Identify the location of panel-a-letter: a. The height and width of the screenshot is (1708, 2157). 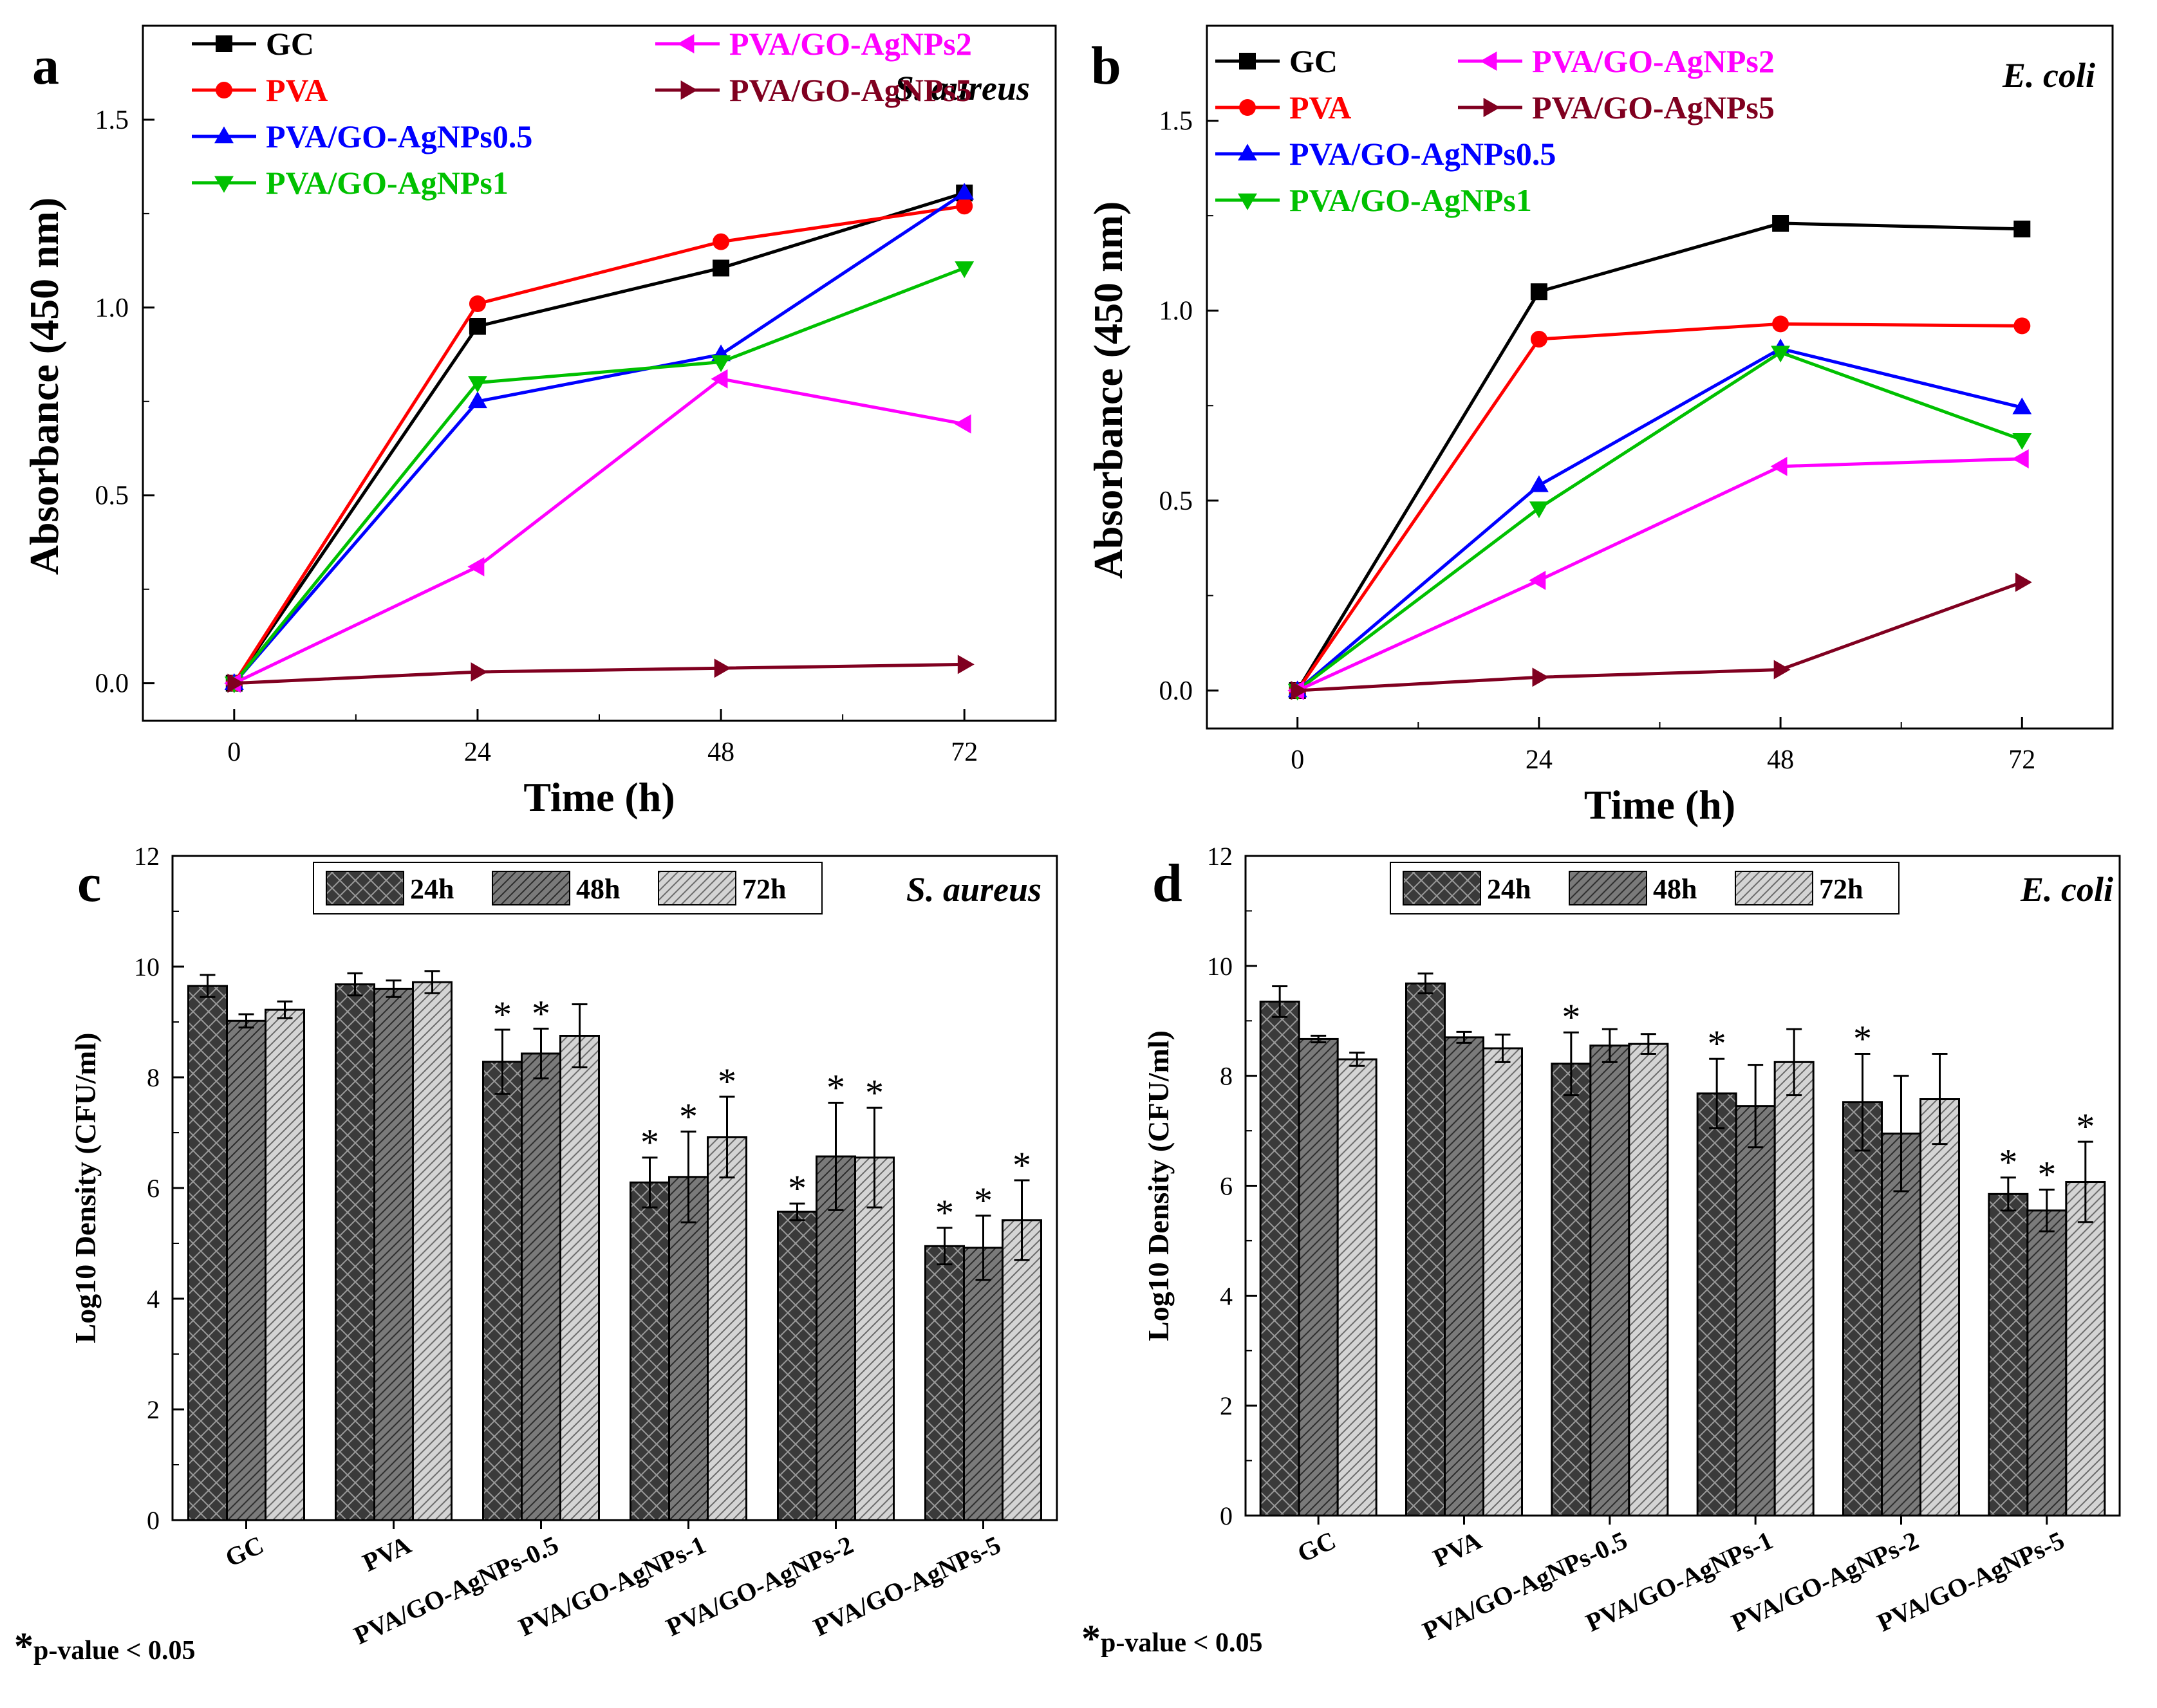
(45, 66).